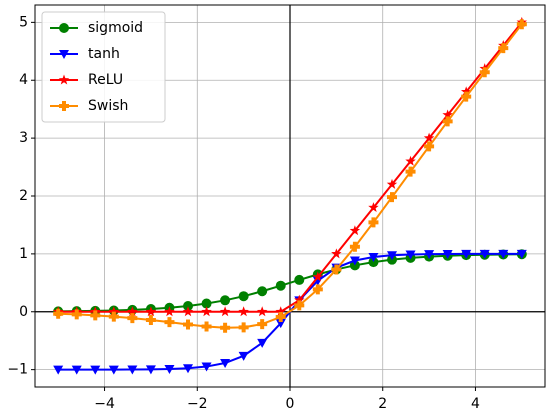 The height and width of the screenshot is (415, 550). What do you see at coordinates (23, 22) in the screenshot?
I see `y-tick-label: 5` at bounding box center [23, 22].